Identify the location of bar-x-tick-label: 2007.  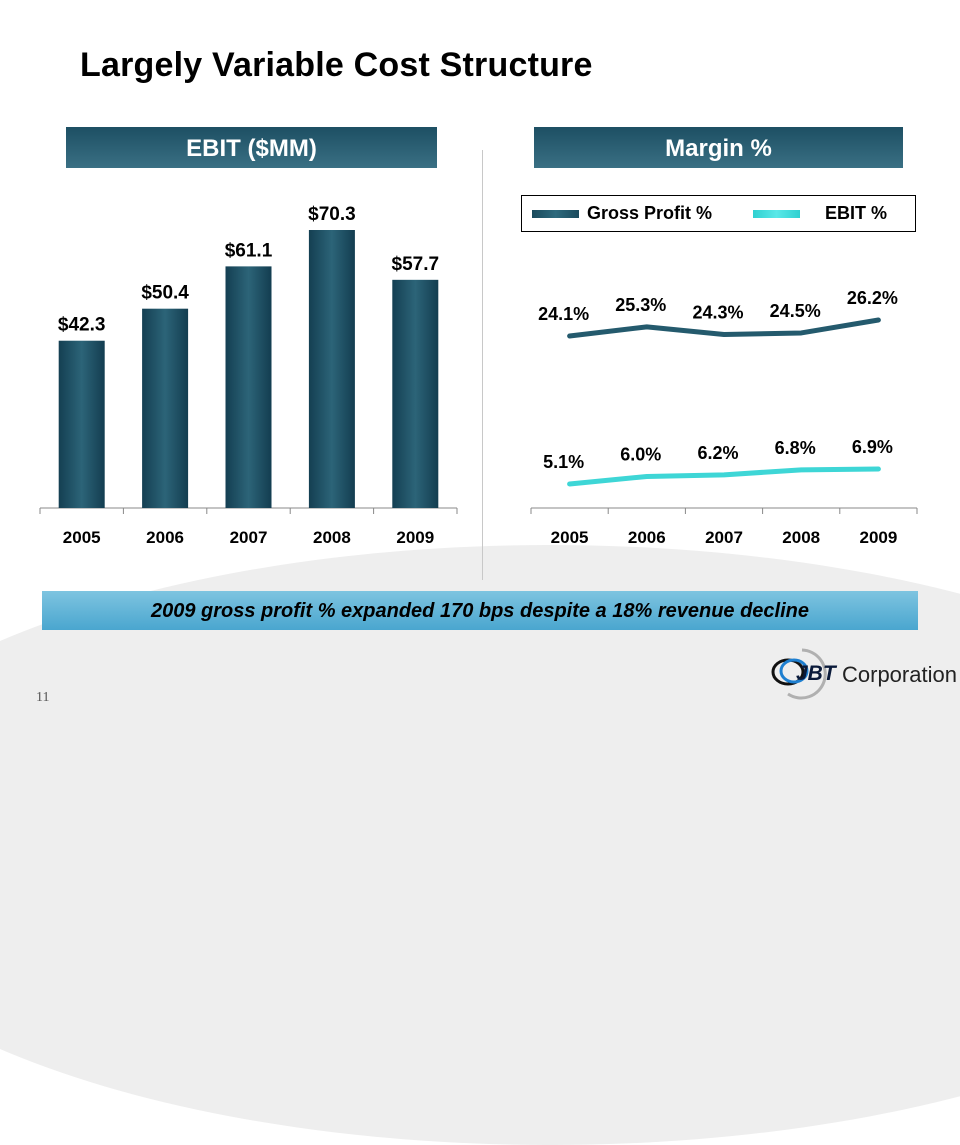
(249, 537).